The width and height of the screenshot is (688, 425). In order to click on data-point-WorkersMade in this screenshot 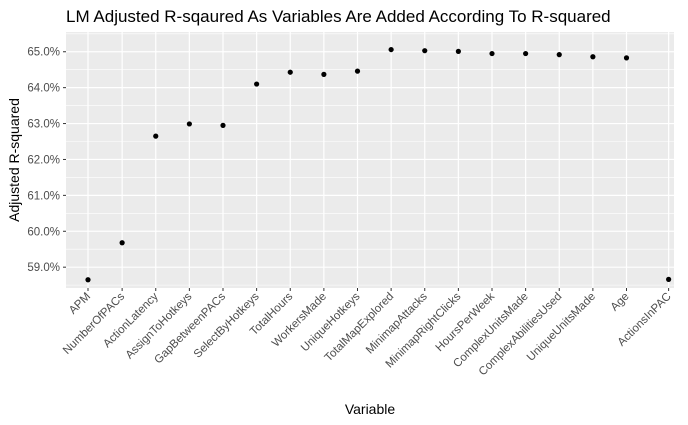, I will do `click(324, 74)`.